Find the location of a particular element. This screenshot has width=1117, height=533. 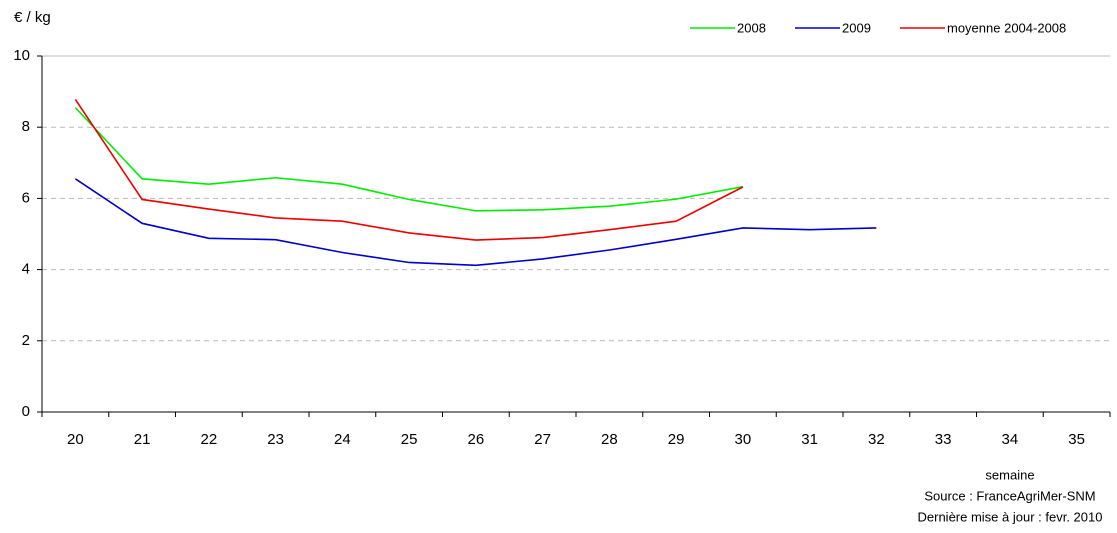

y-tick-label: 8 is located at coordinates (26, 126).